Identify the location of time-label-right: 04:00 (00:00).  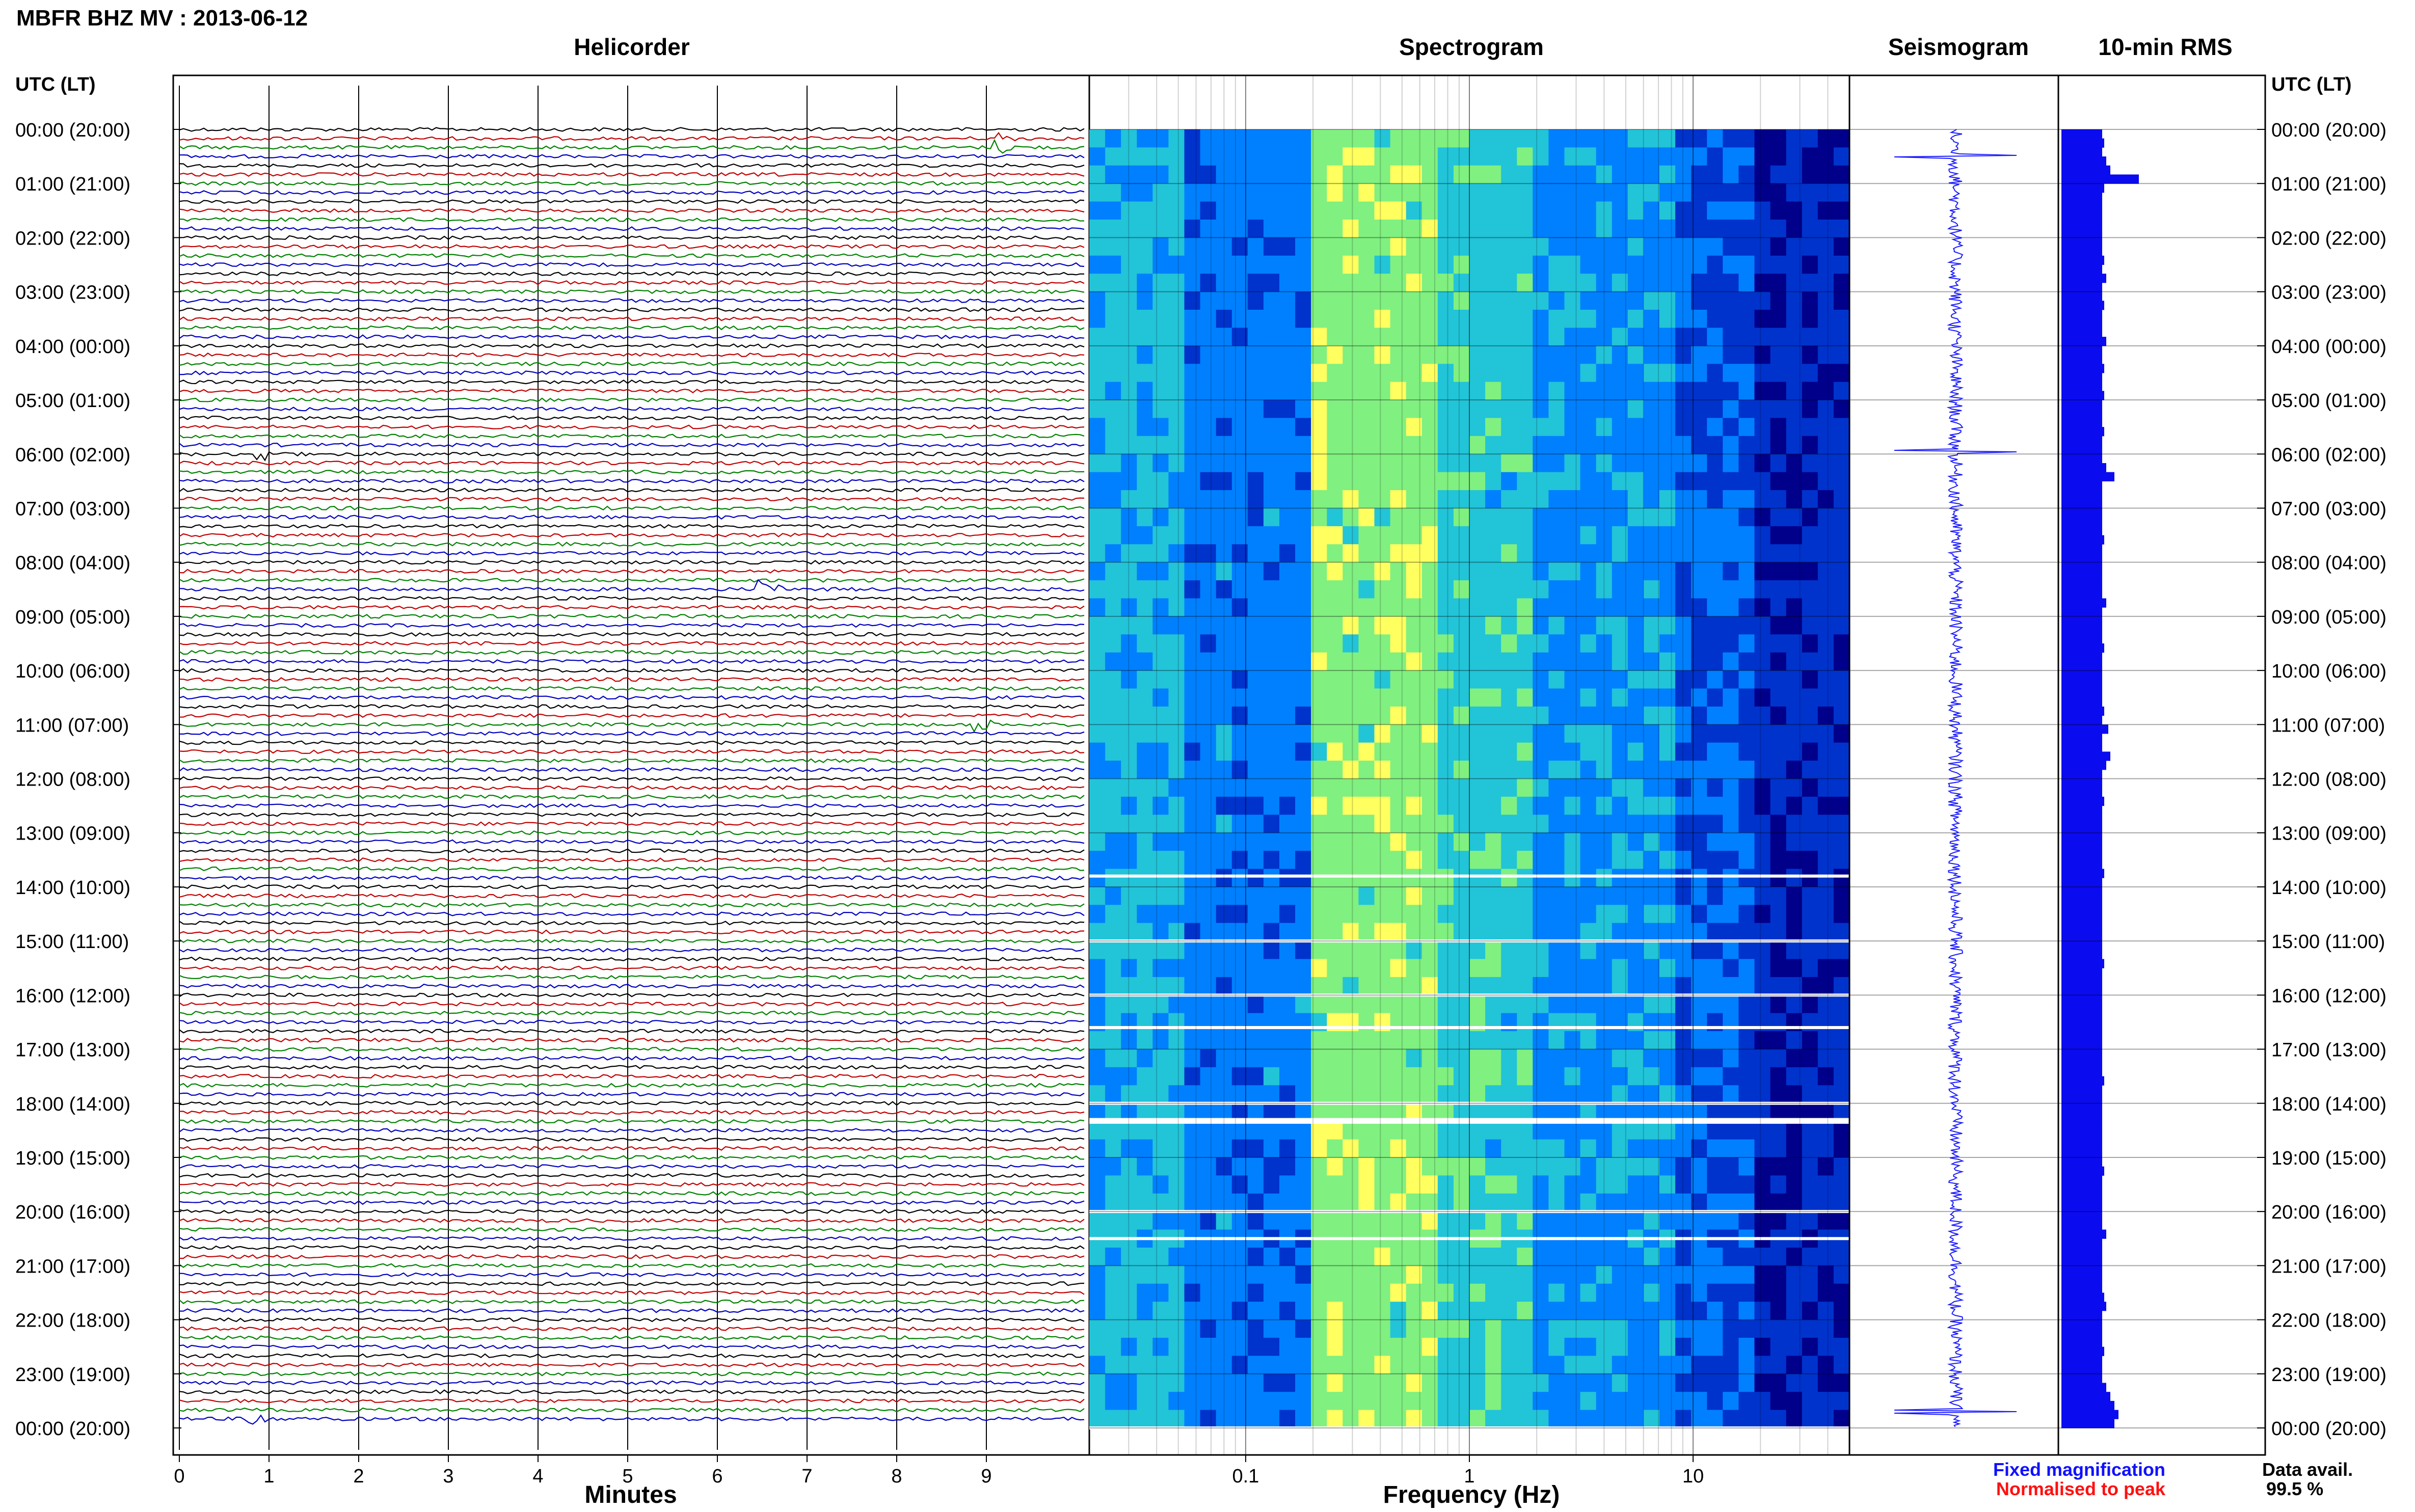
(2328, 347).